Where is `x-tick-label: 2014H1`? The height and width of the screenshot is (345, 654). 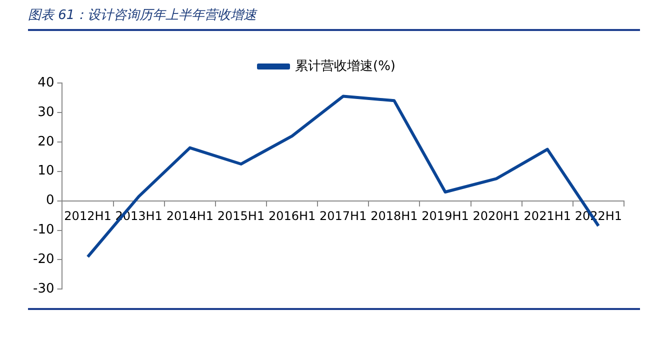 x-tick-label: 2014H1 is located at coordinates (190, 216).